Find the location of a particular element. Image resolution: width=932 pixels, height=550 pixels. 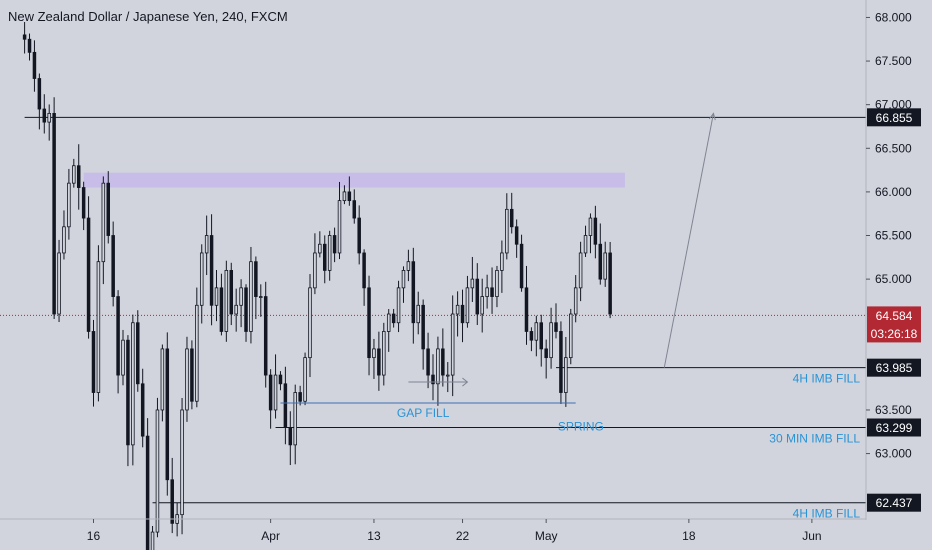

x-tick-label: Jun is located at coordinates (811, 536).